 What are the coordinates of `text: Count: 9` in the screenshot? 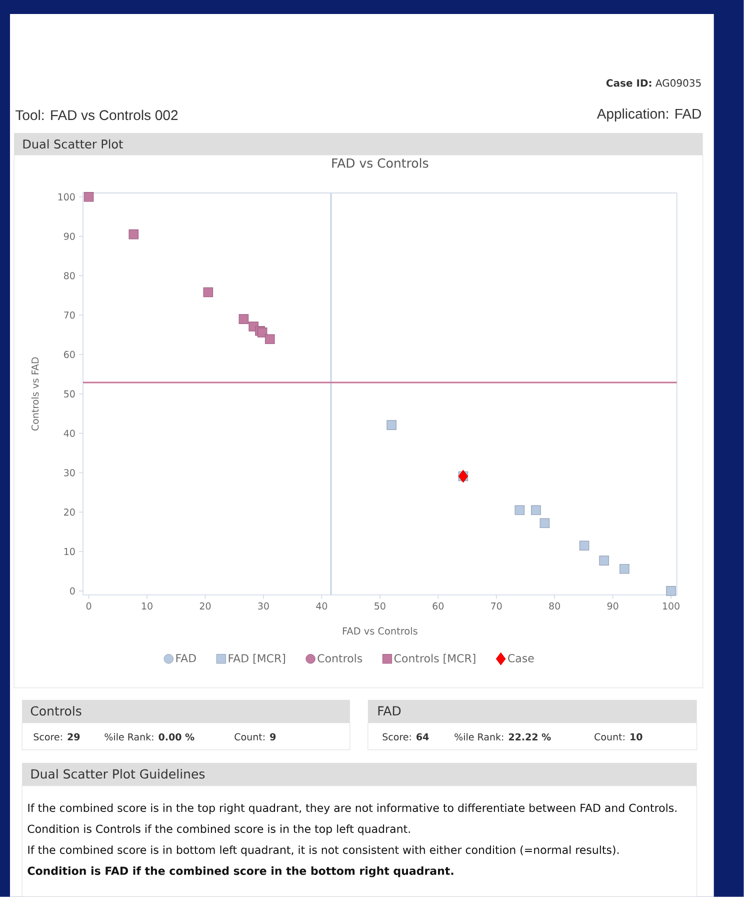 It's located at (255, 736).